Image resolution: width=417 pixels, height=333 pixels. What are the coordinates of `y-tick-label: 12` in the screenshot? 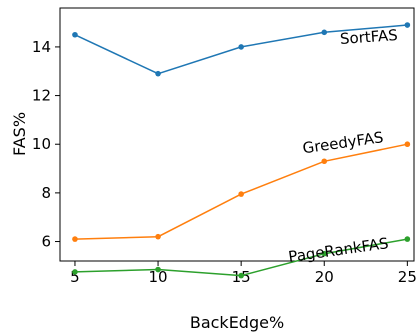 It's located at (41, 96).